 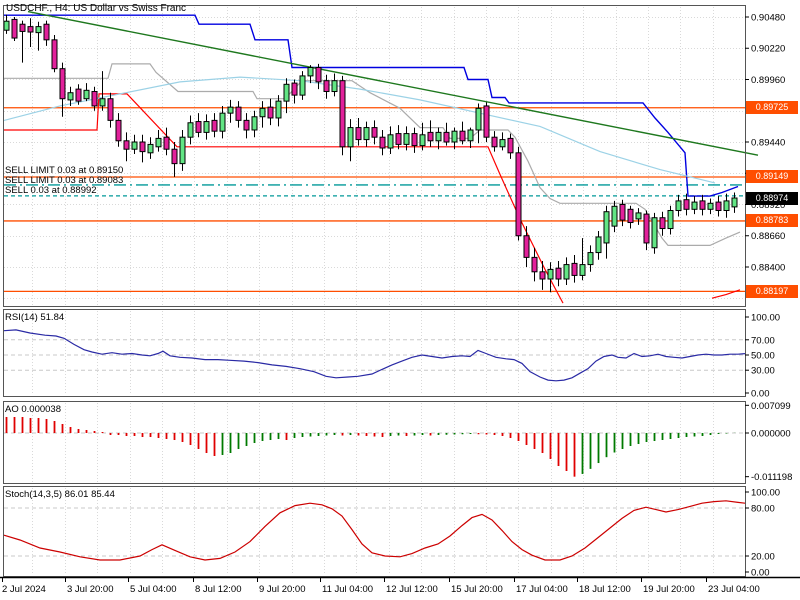 What do you see at coordinates (763, 356) in the screenshot?
I see `svg-text: 50.00` at bounding box center [763, 356].